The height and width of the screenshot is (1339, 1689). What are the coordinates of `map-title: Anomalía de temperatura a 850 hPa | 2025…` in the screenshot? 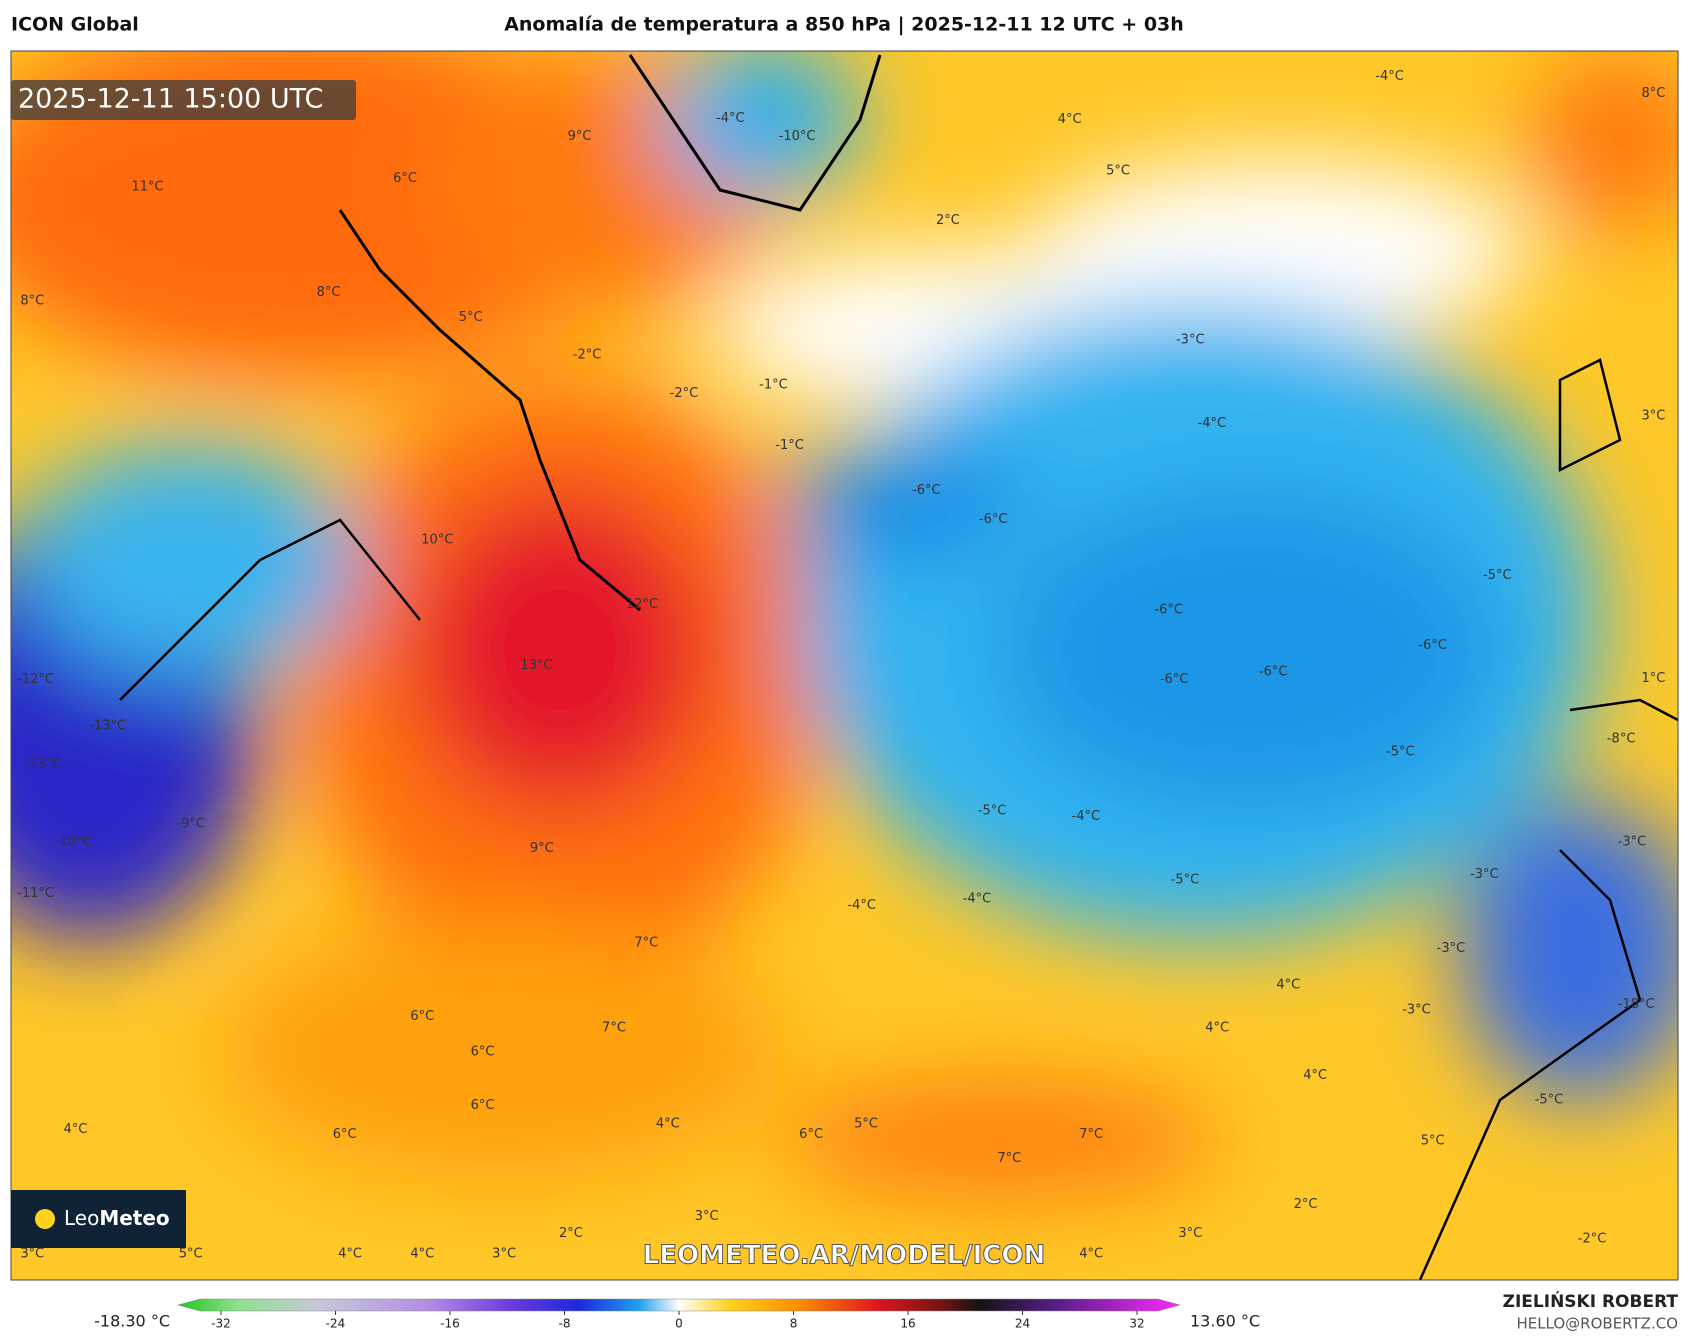 It's located at (844, 25).